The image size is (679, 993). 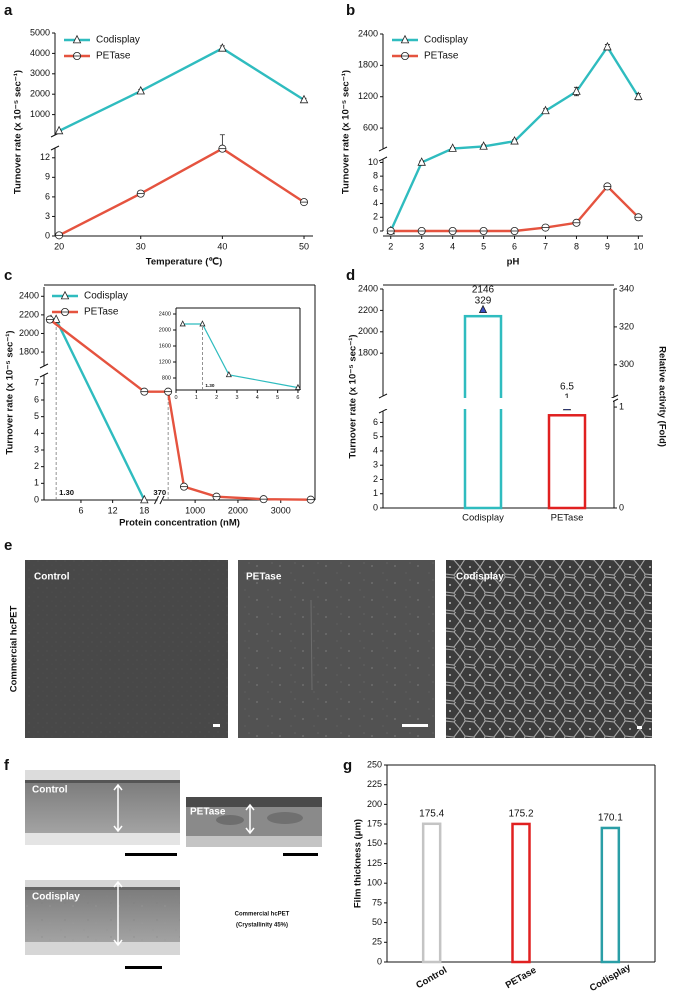 I want to click on x-tick-label: 4, so click(x=257, y=398).